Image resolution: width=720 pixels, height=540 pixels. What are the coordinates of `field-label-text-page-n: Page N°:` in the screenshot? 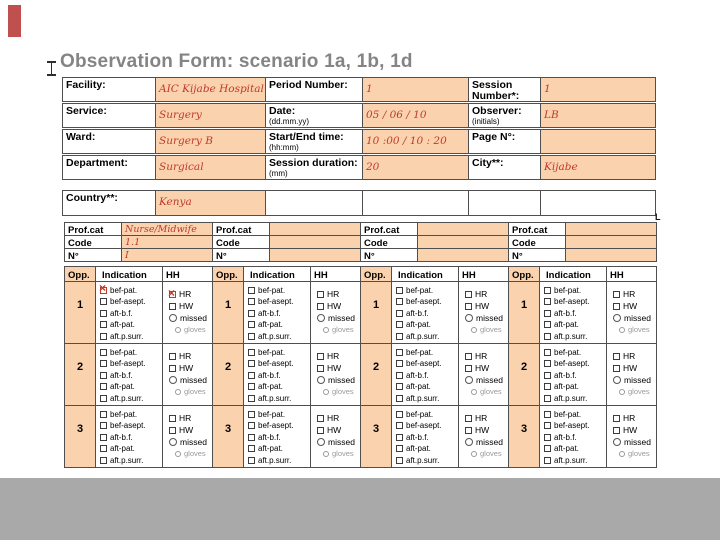 It's located at (494, 137).